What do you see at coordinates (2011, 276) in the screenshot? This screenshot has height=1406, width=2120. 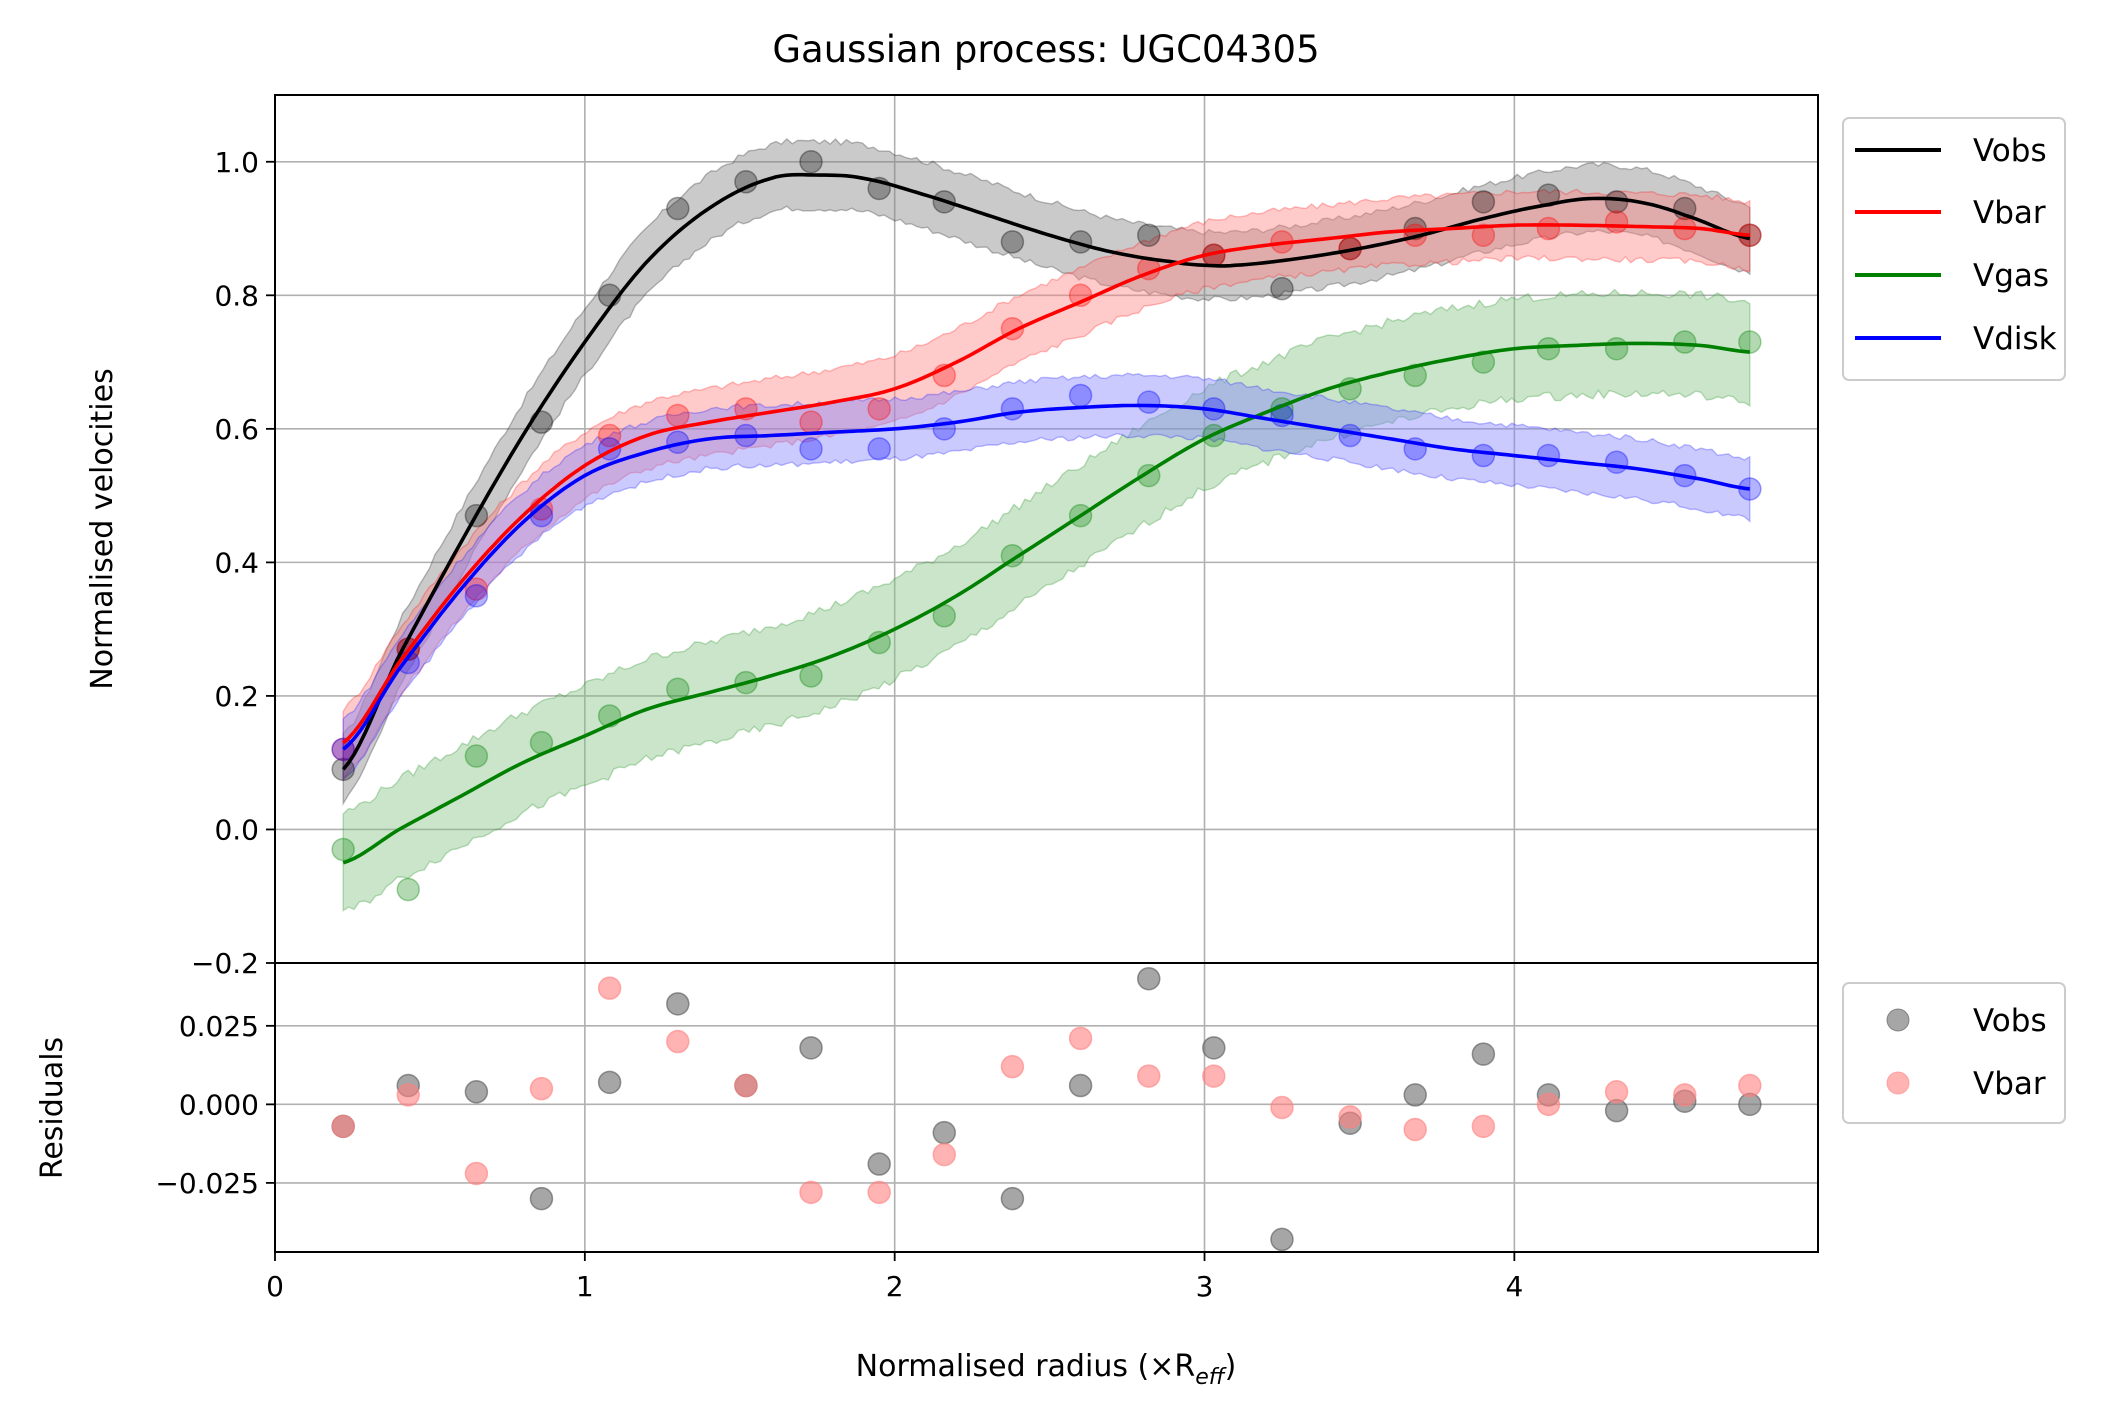 I see `legend-label-vgas: Vgas` at bounding box center [2011, 276].